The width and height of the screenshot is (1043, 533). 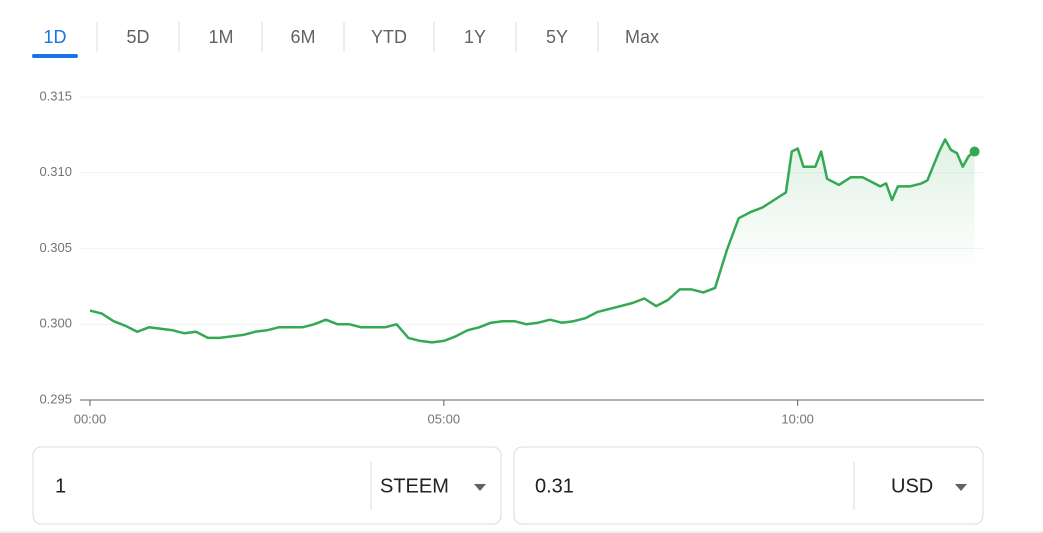 I want to click on converted-input: 0.31, so click(x=554, y=486).